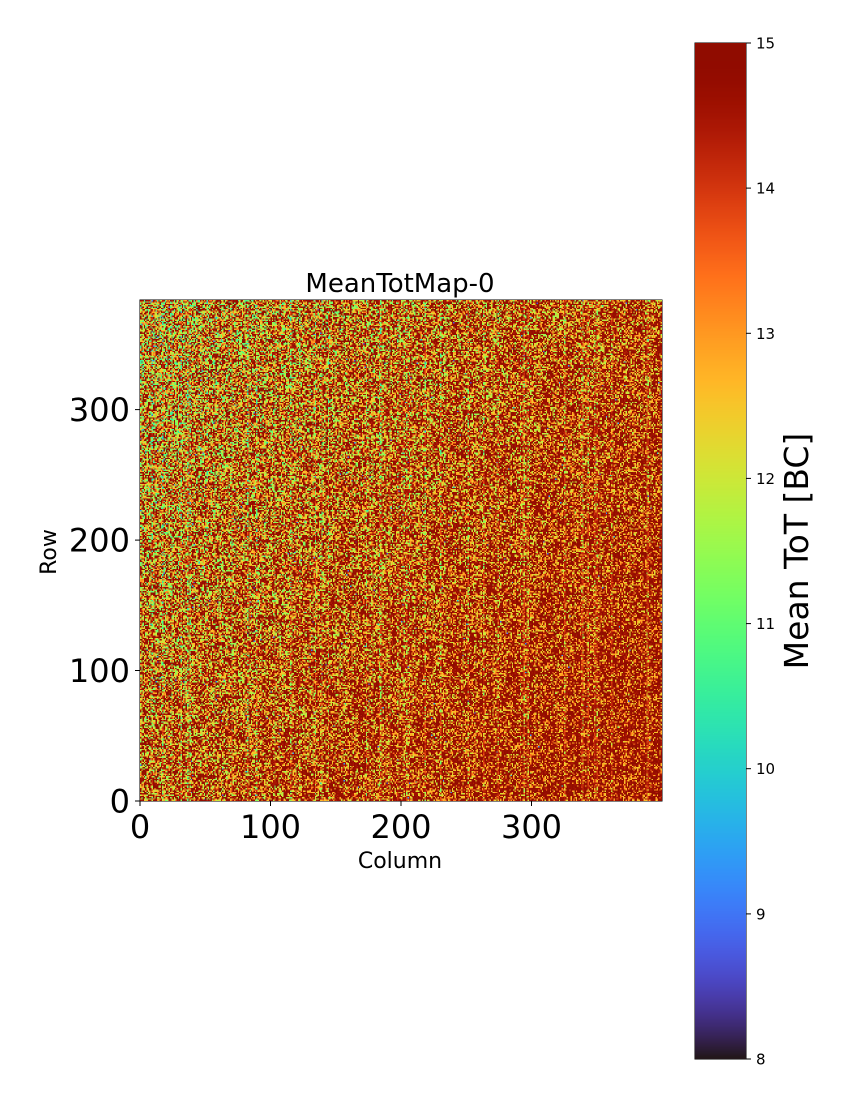  Describe the element at coordinates (99, 410) in the screenshot. I see `y-tick-label-300: 300` at that location.